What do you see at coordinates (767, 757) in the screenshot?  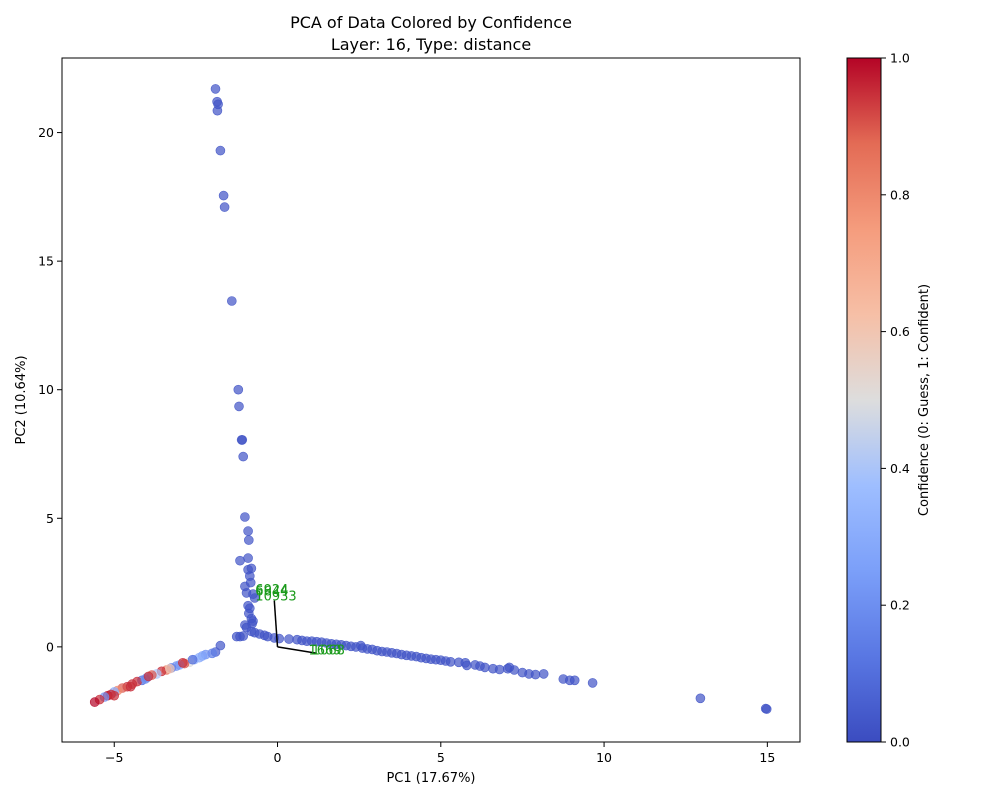 I see `x-tick-label: 15` at bounding box center [767, 757].